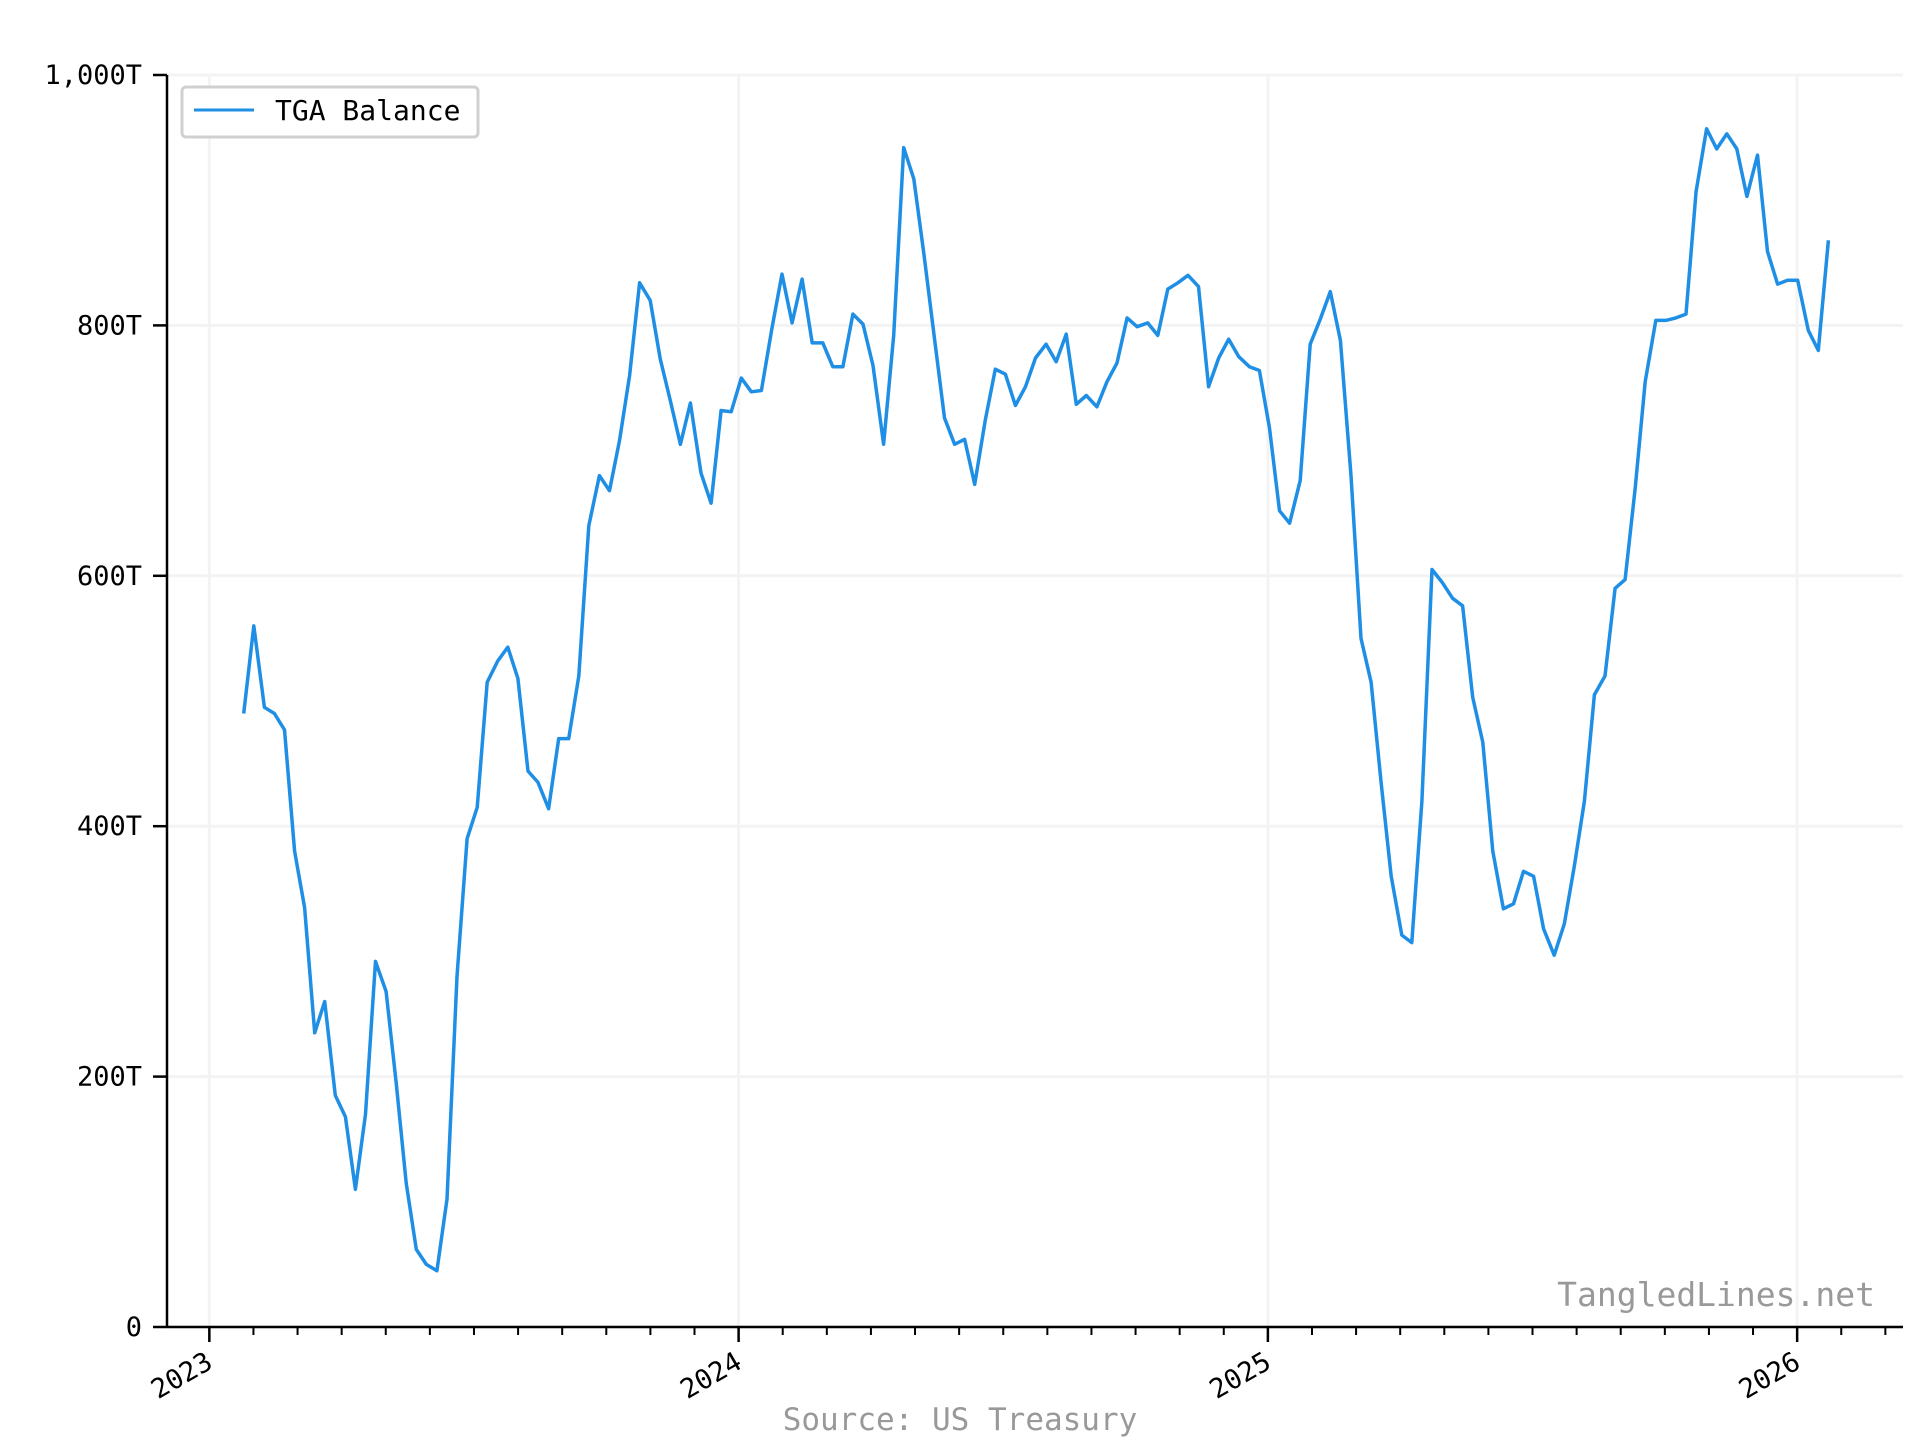 Image resolution: width=1920 pixels, height=1440 pixels. Describe the element at coordinates (134, 1327) in the screenshot. I see `y-tick-label: 0` at that location.